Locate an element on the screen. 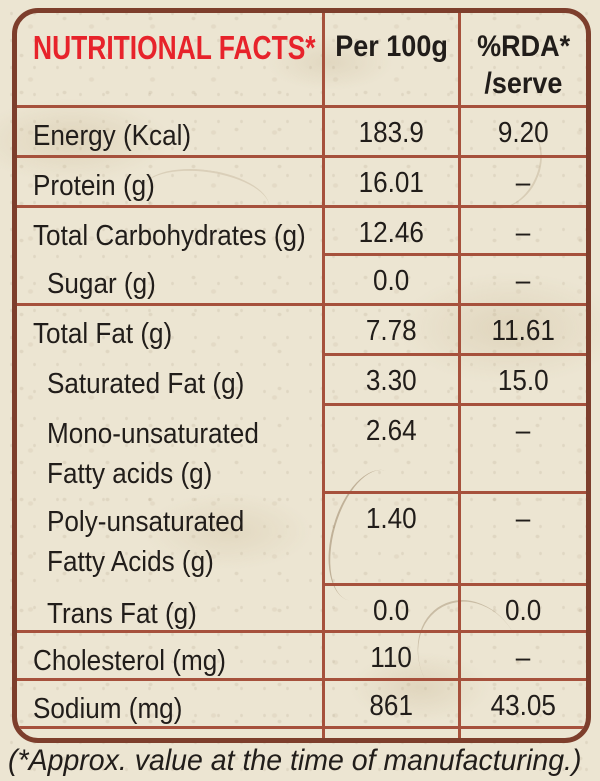 This screenshot has height=781, width=600. row-total-fat: Total Fat (g) 7.78 11.61 is located at coordinates (301, 331).